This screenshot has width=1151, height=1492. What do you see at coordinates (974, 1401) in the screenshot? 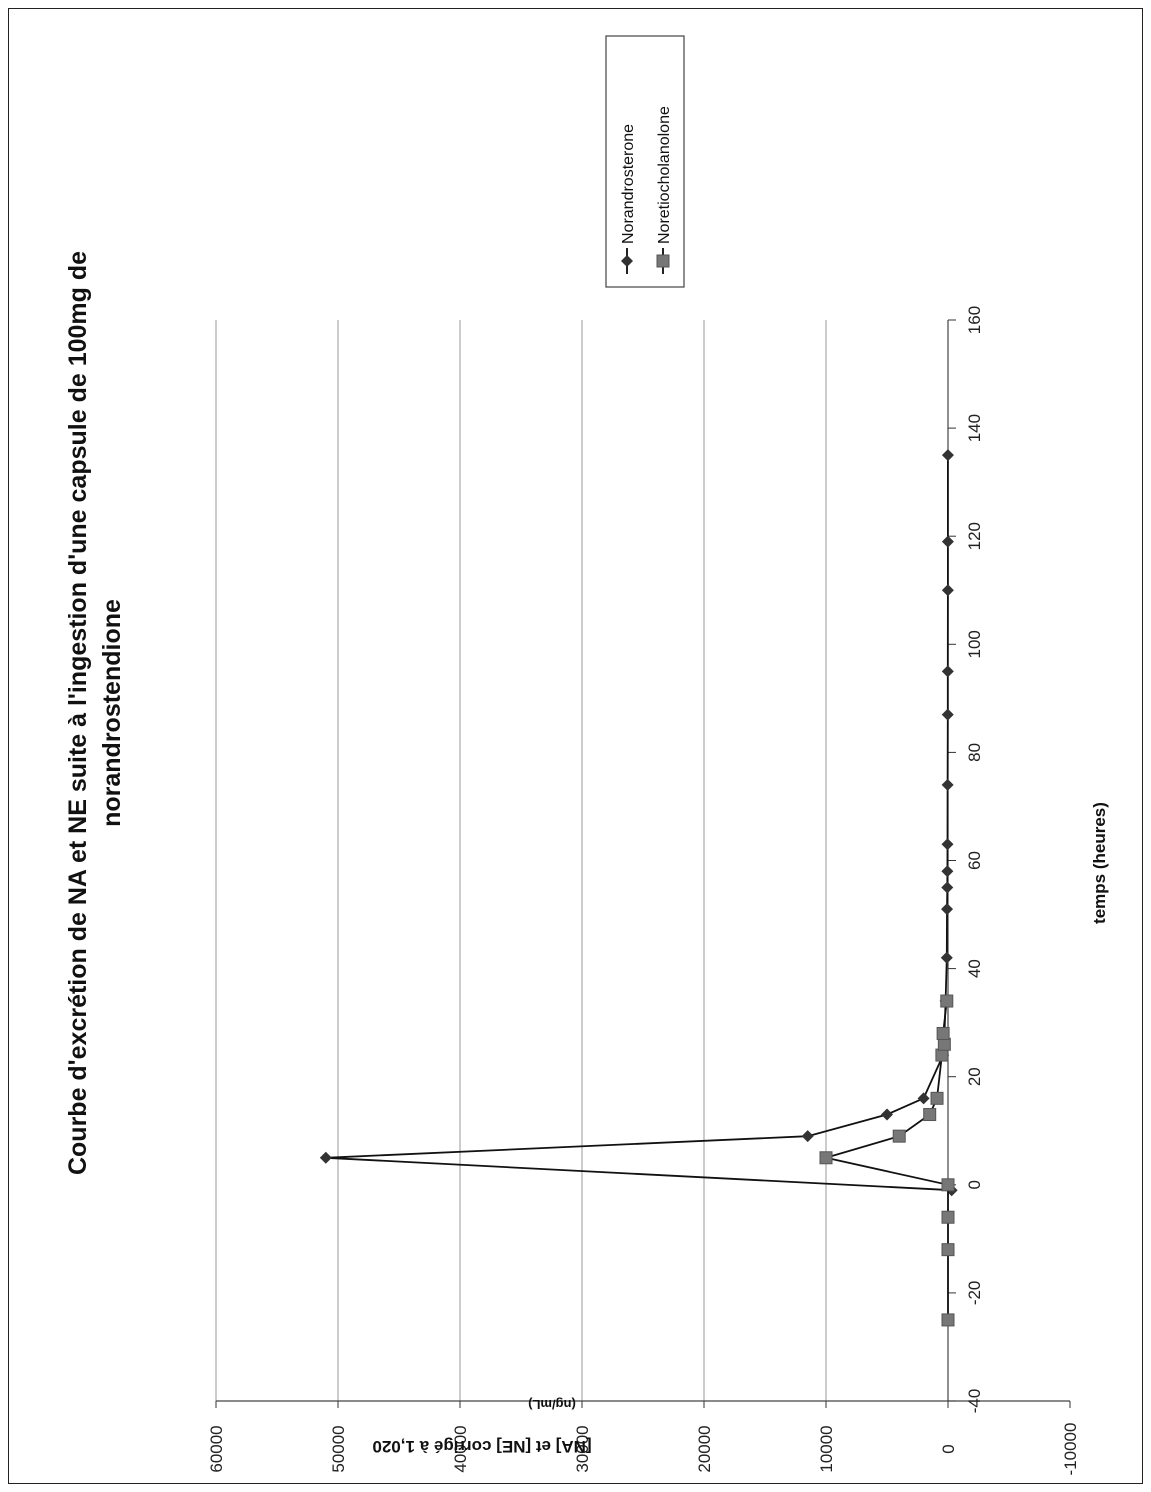
I see `x-tick-label: -40` at bounding box center [974, 1401].